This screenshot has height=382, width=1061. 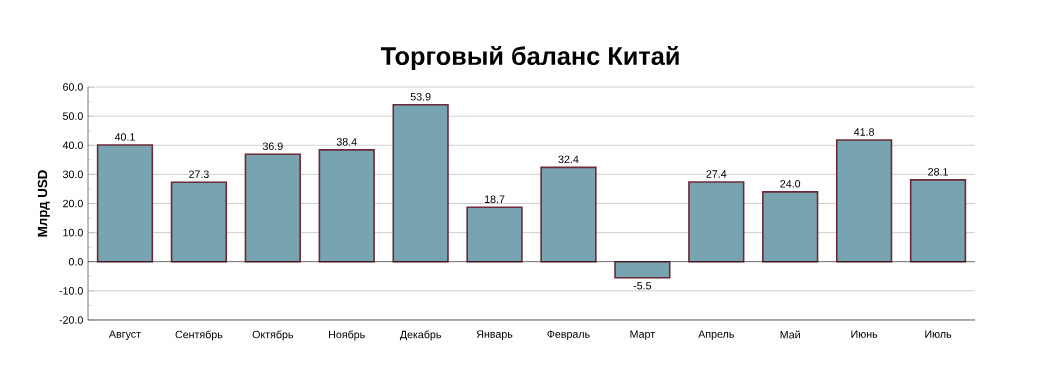 What do you see at coordinates (72, 145) in the screenshot?
I see `y-tick-label: 40.0` at bounding box center [72, 145].